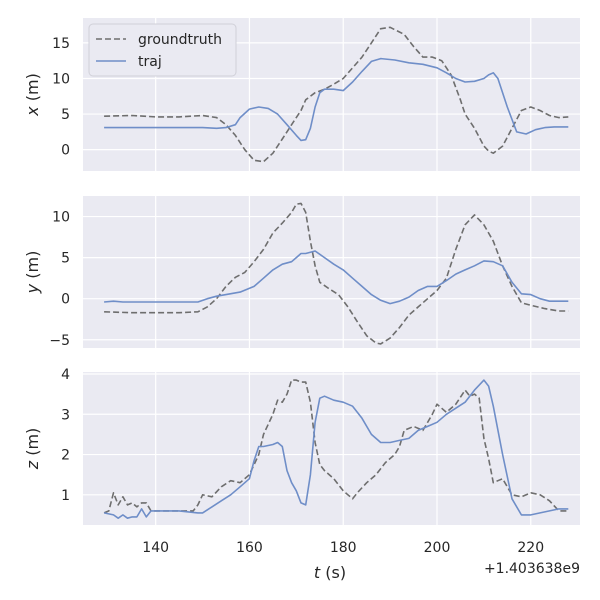  I want to click on y-tick-label: 15, so click(61, 44).